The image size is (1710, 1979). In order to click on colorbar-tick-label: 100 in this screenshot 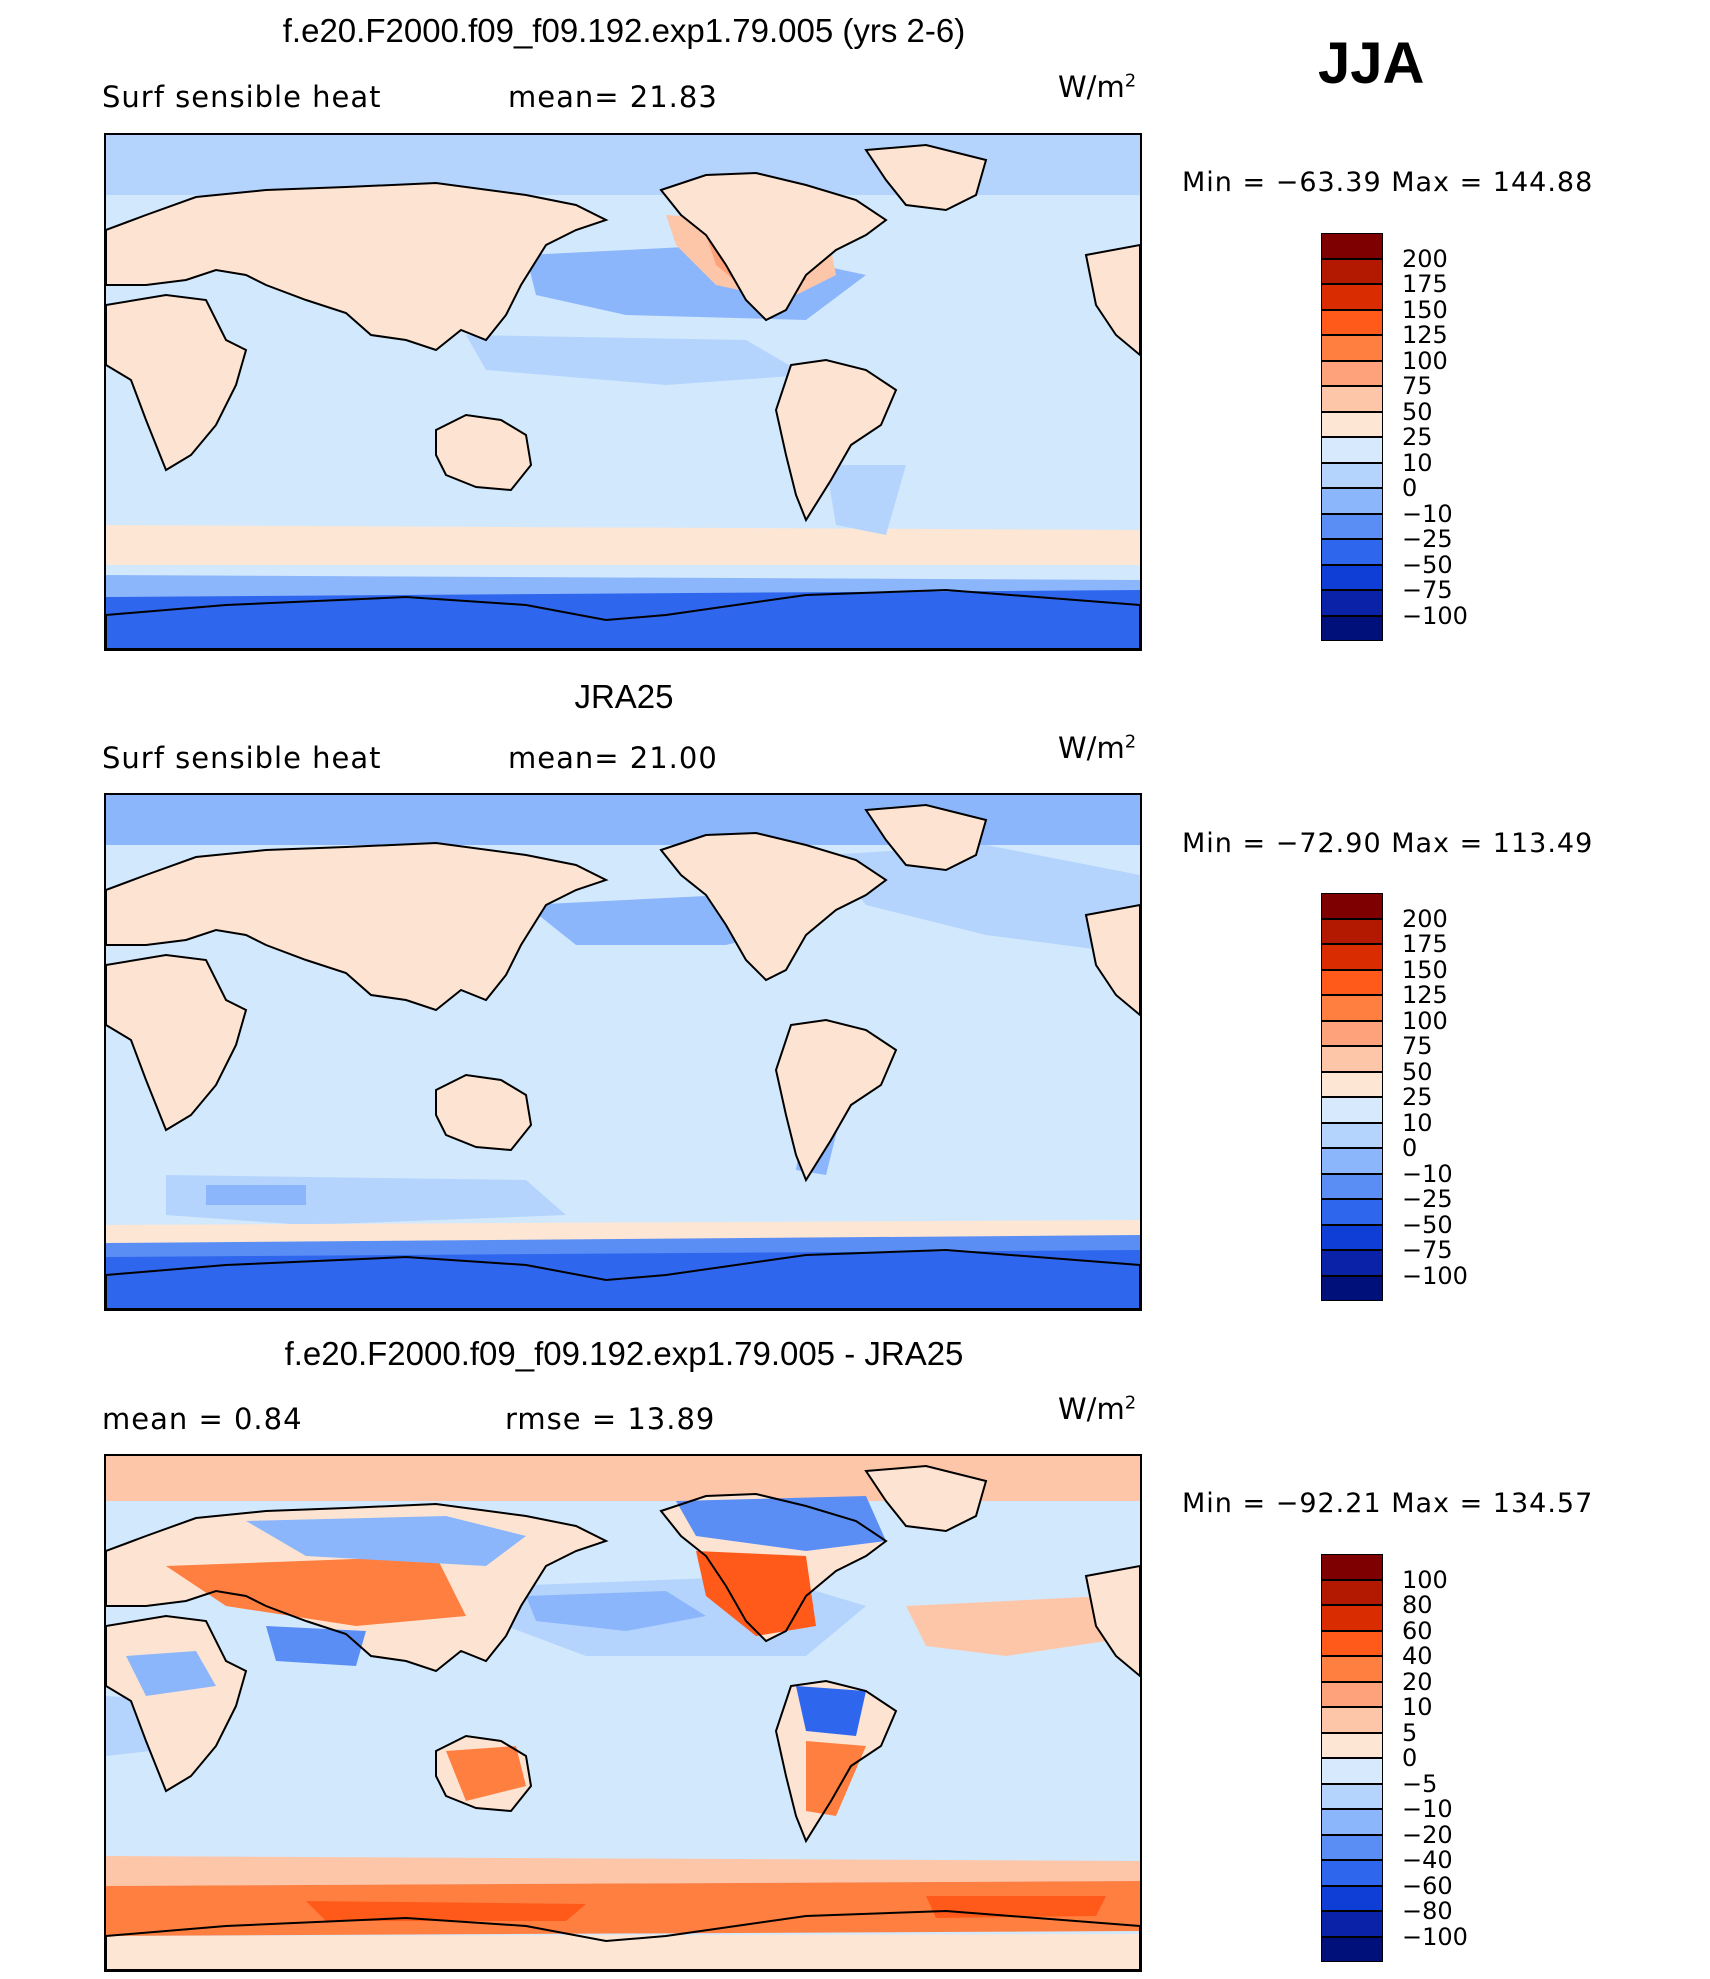, I will do `click(1425, 360)`.